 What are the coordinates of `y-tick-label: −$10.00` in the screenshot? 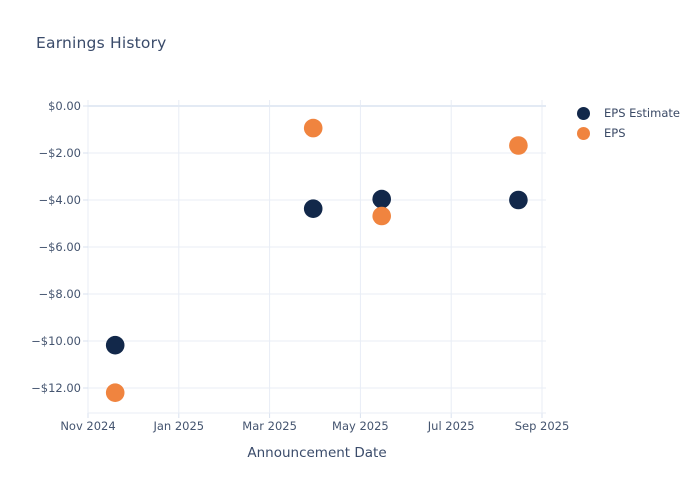 It's located at (56, 341).